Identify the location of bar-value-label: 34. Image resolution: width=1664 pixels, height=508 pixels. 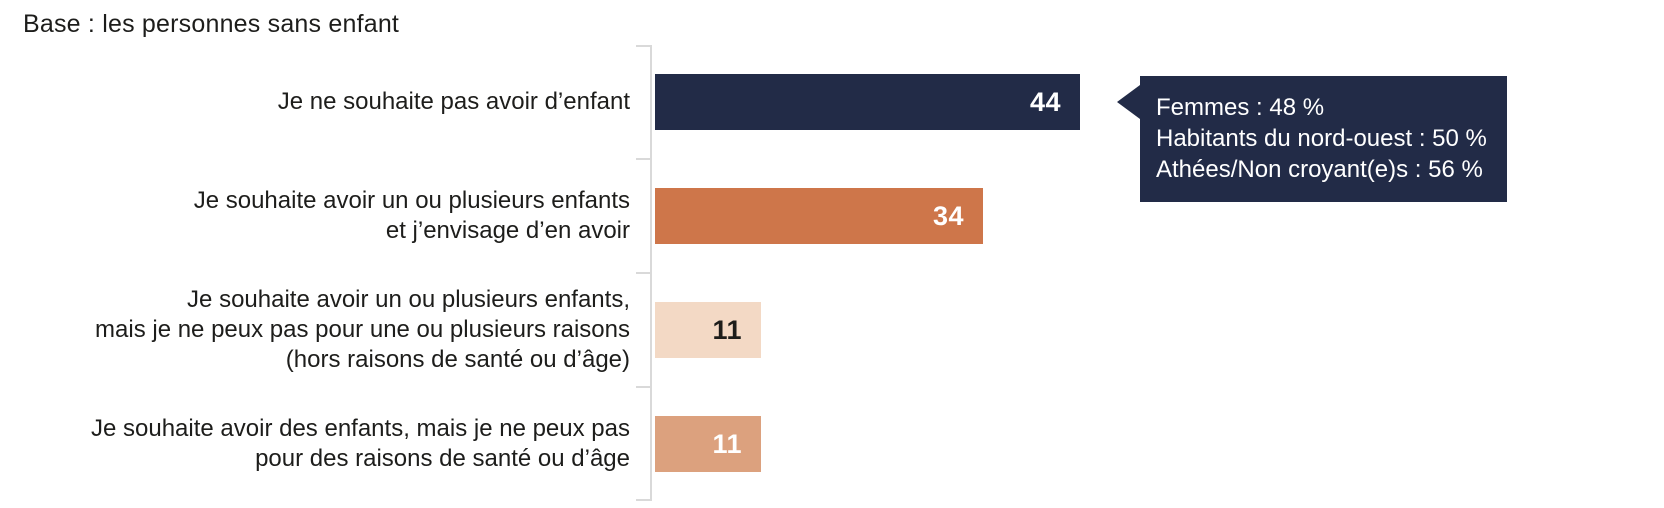
(948, 215).